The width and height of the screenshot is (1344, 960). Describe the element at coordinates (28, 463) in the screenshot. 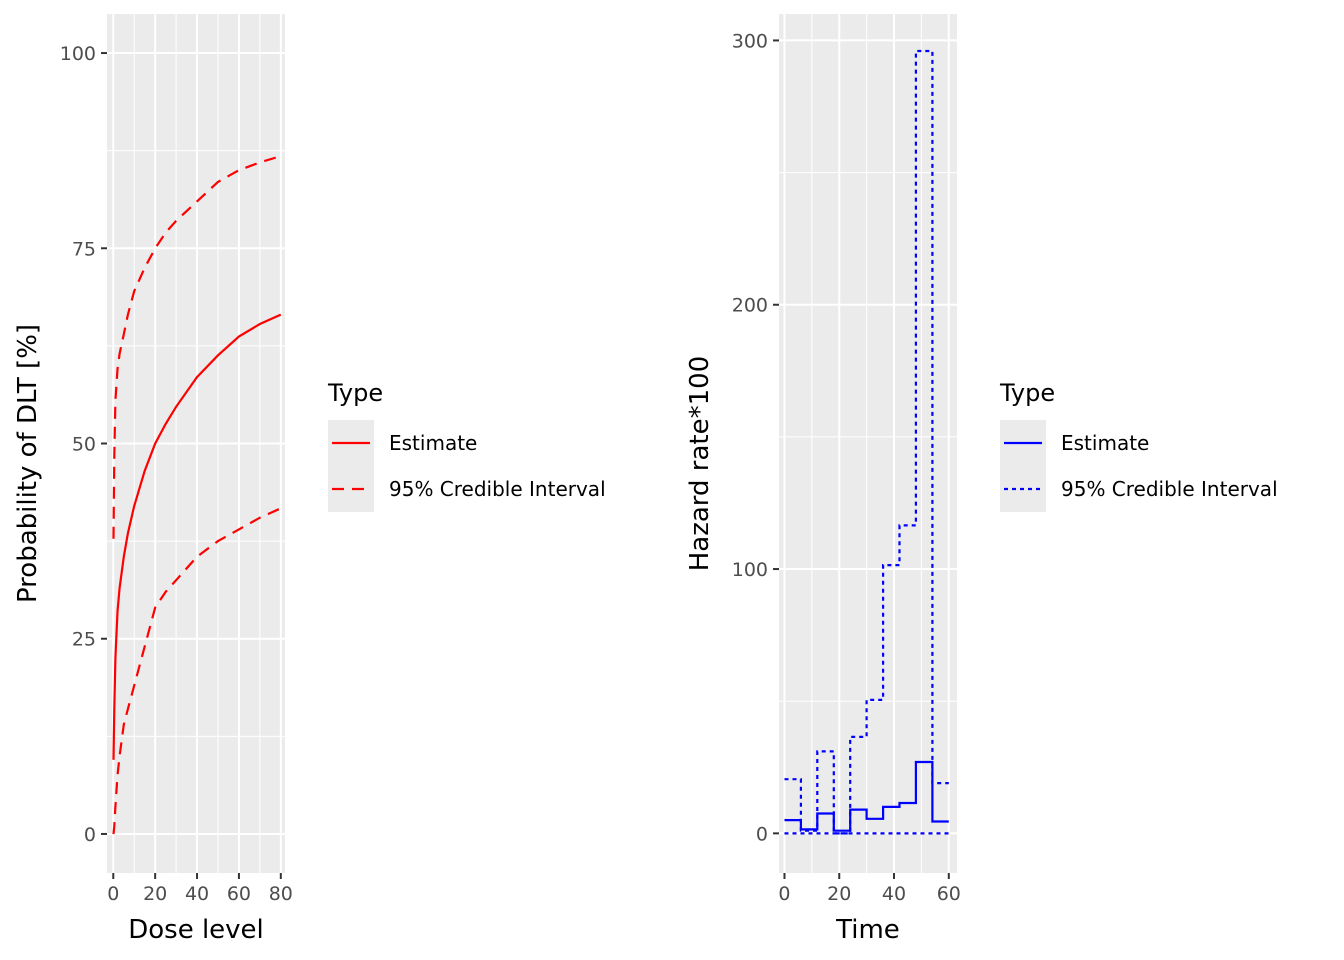

I see `y-axis-title: Probability of DLT [%]` at that location.